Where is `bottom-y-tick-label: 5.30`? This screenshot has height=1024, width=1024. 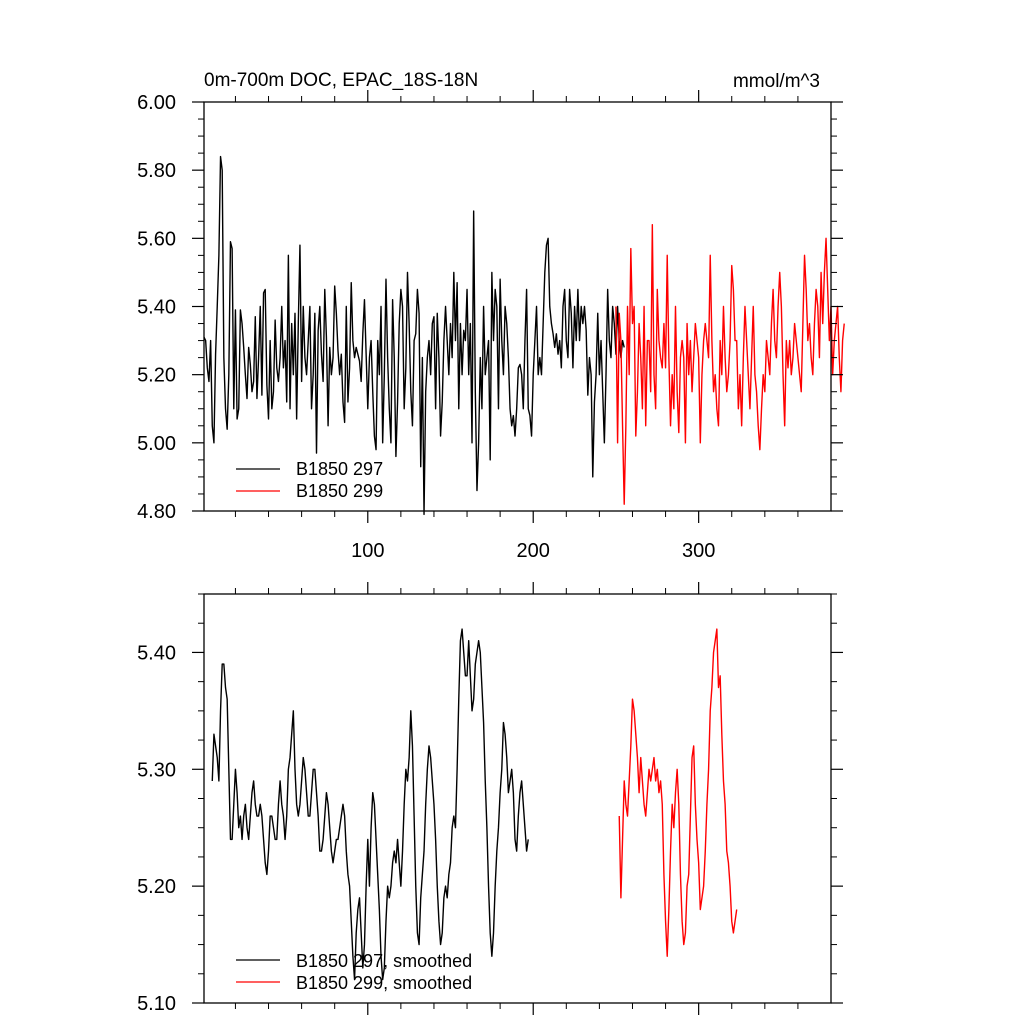 bottom-y-tick-label: 5.30 is located at coordinates (156, 770).